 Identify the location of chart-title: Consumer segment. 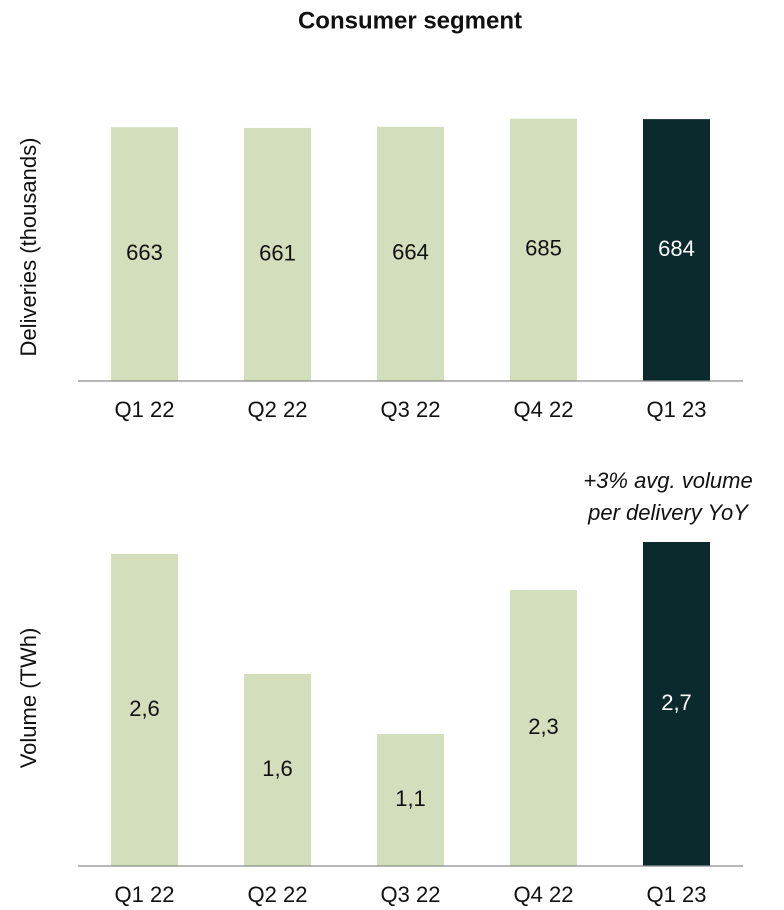
(410, 20).